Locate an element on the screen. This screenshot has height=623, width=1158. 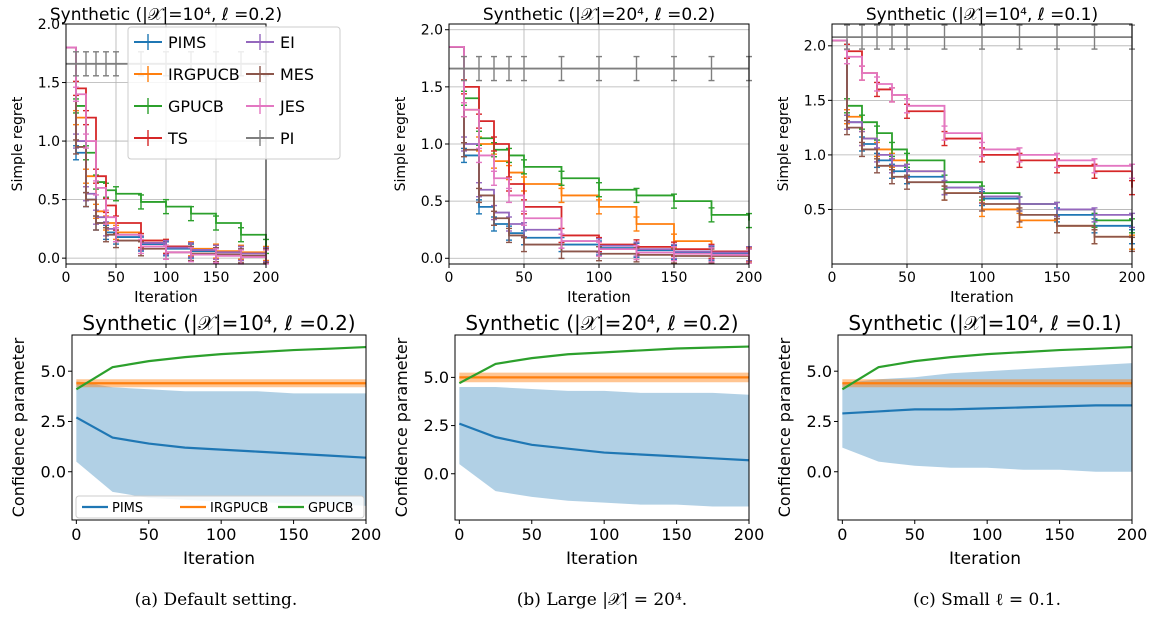
legend-regret: PIMS IRGPUCB GPUCB TS EI MES JES PI is located at coordinates (234, 93).